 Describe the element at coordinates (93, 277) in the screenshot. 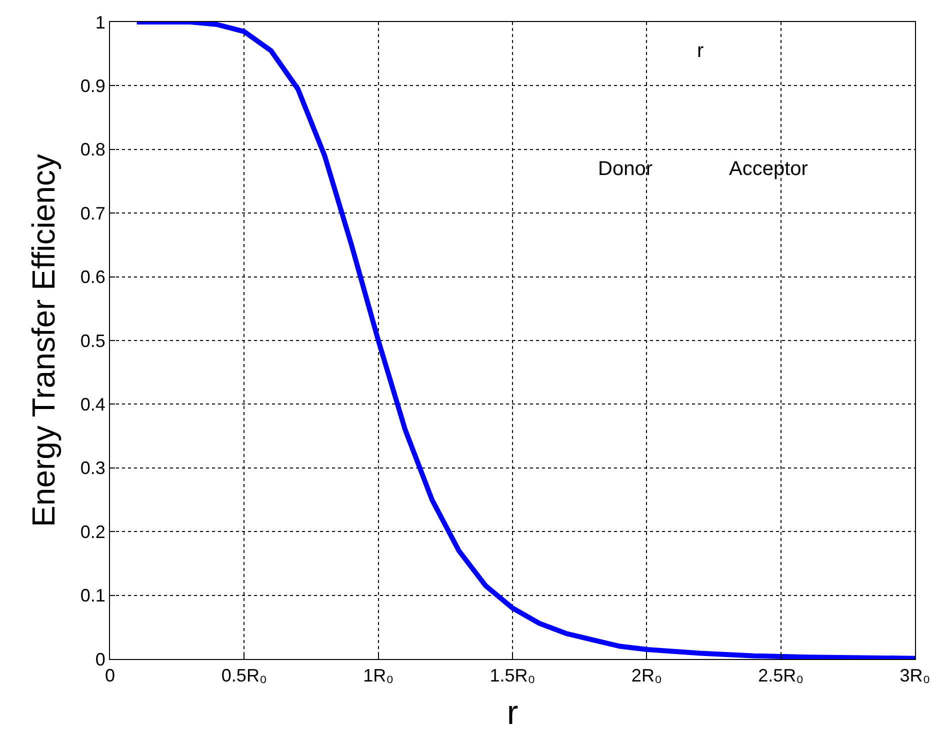

I see `y-tick-label: 0.6` at that location.